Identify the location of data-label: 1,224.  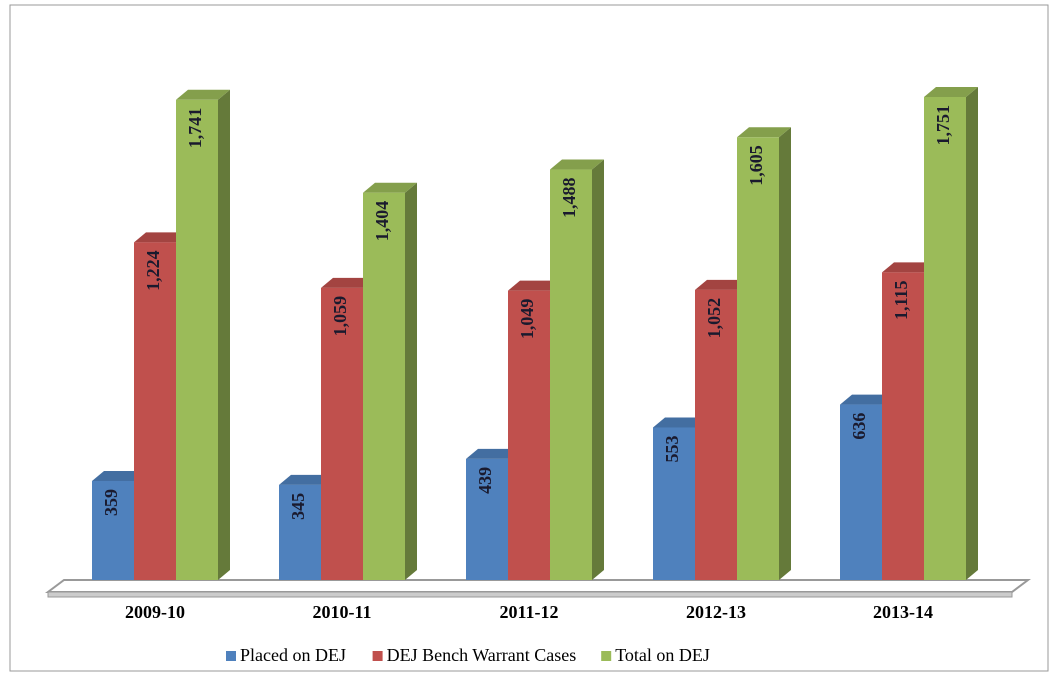
(153, 270).